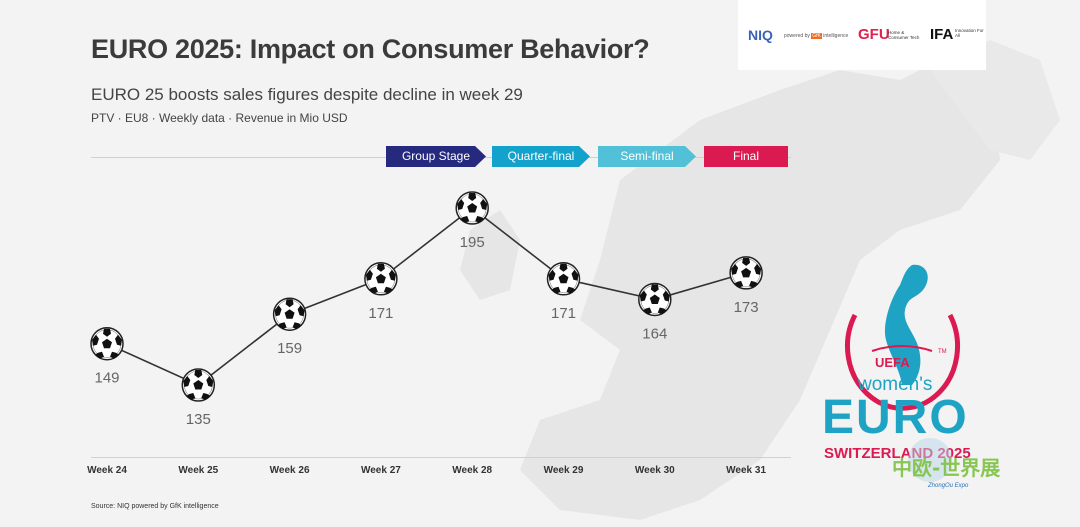  Describe the element at coordinates (904, 35) in the screenshot. I see `gfu-subtitle: Home & Consumer Tech` at that location.